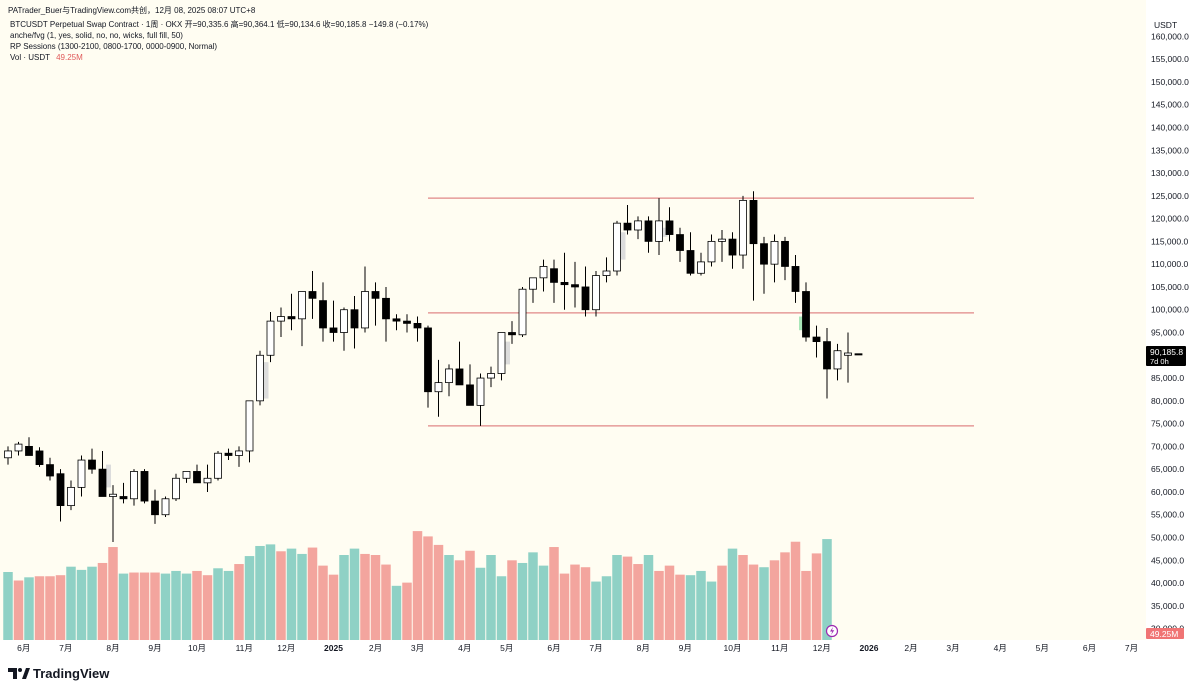 The image size is (1200, 692). I want to click on currency-label: USDT, so click(1165, 25).